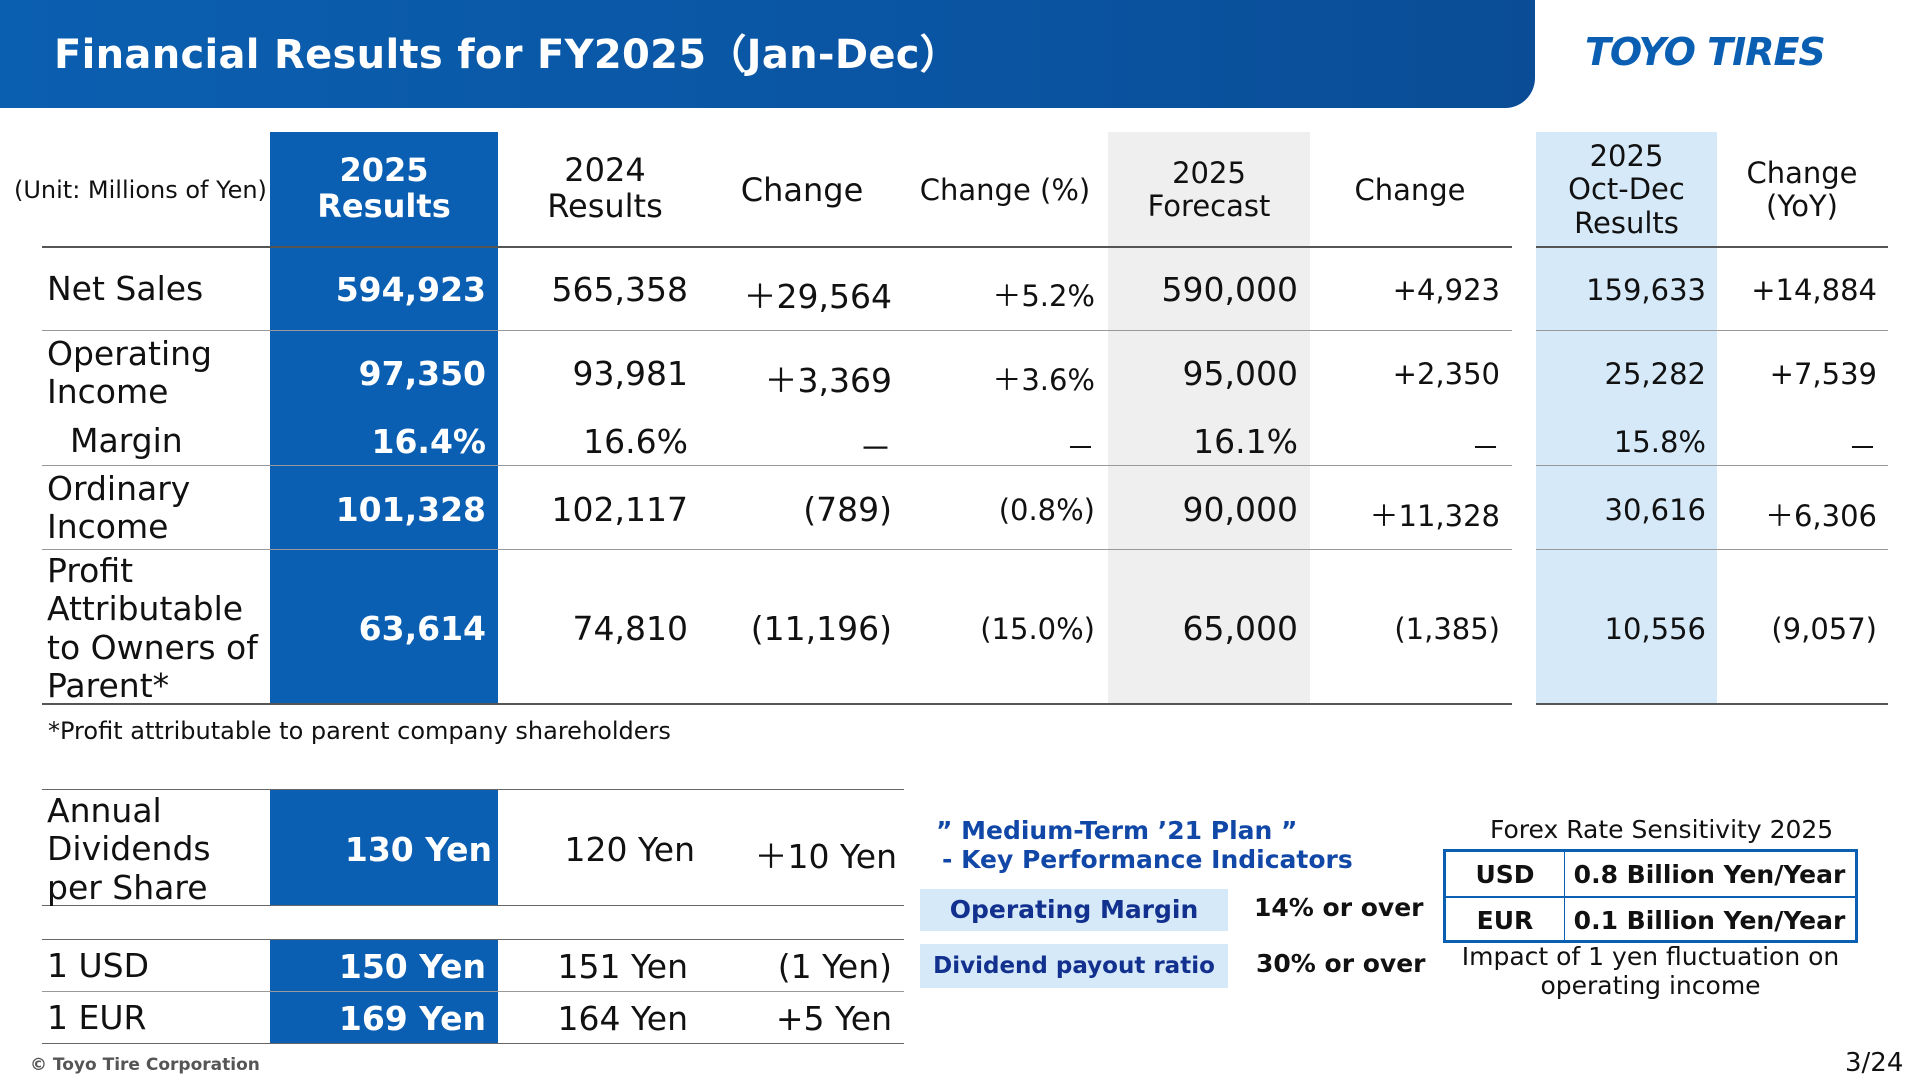 The width and height of the screenshot is (1920, 1080). What do you see at coordinates (1814, 290) in the screenshot?
I see `cell-octdec-change: +14,884` at bounding box center [1814, 290].